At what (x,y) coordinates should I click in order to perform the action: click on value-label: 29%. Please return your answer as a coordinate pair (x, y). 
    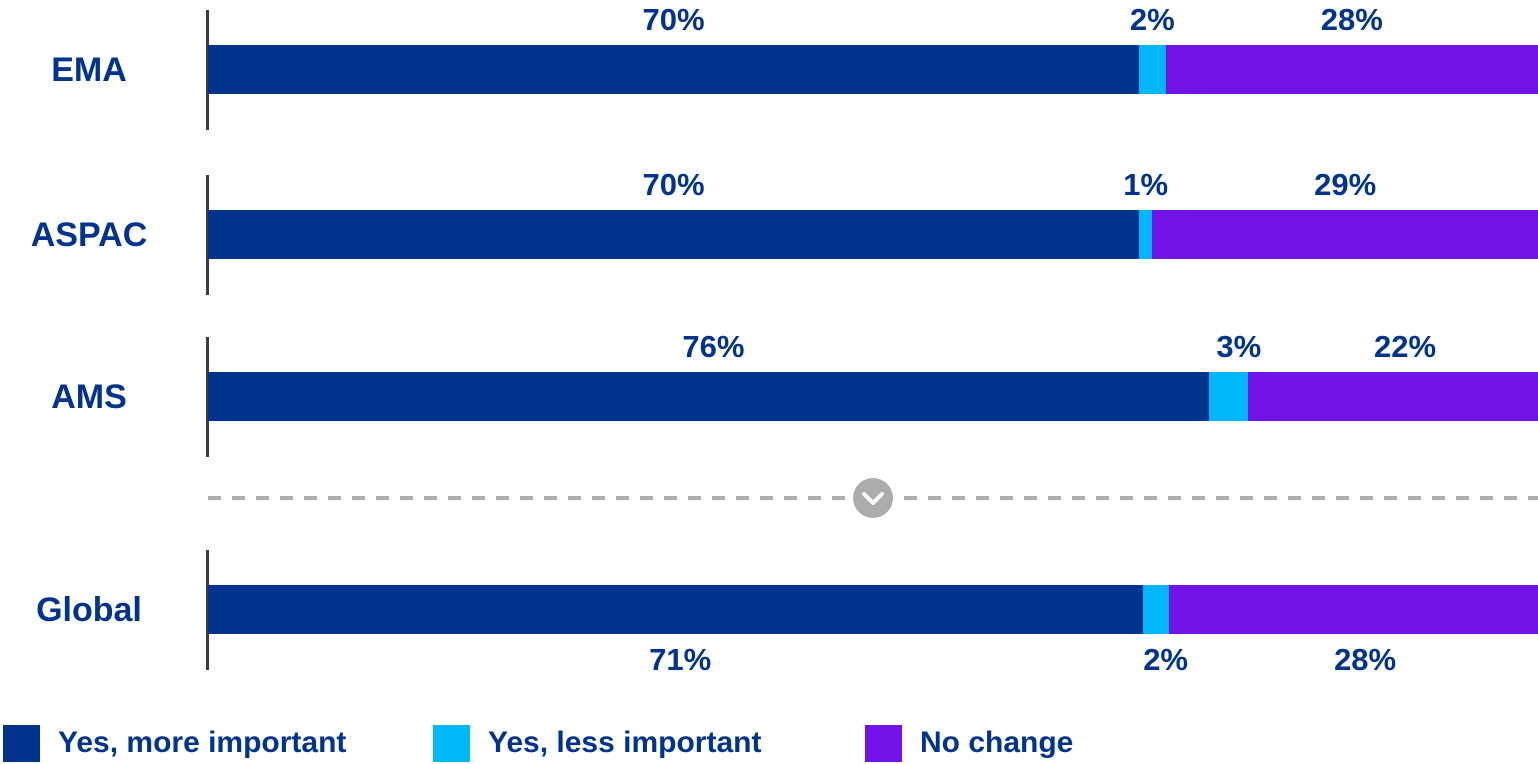
    Looking at the image, I should click on (1345, 184).